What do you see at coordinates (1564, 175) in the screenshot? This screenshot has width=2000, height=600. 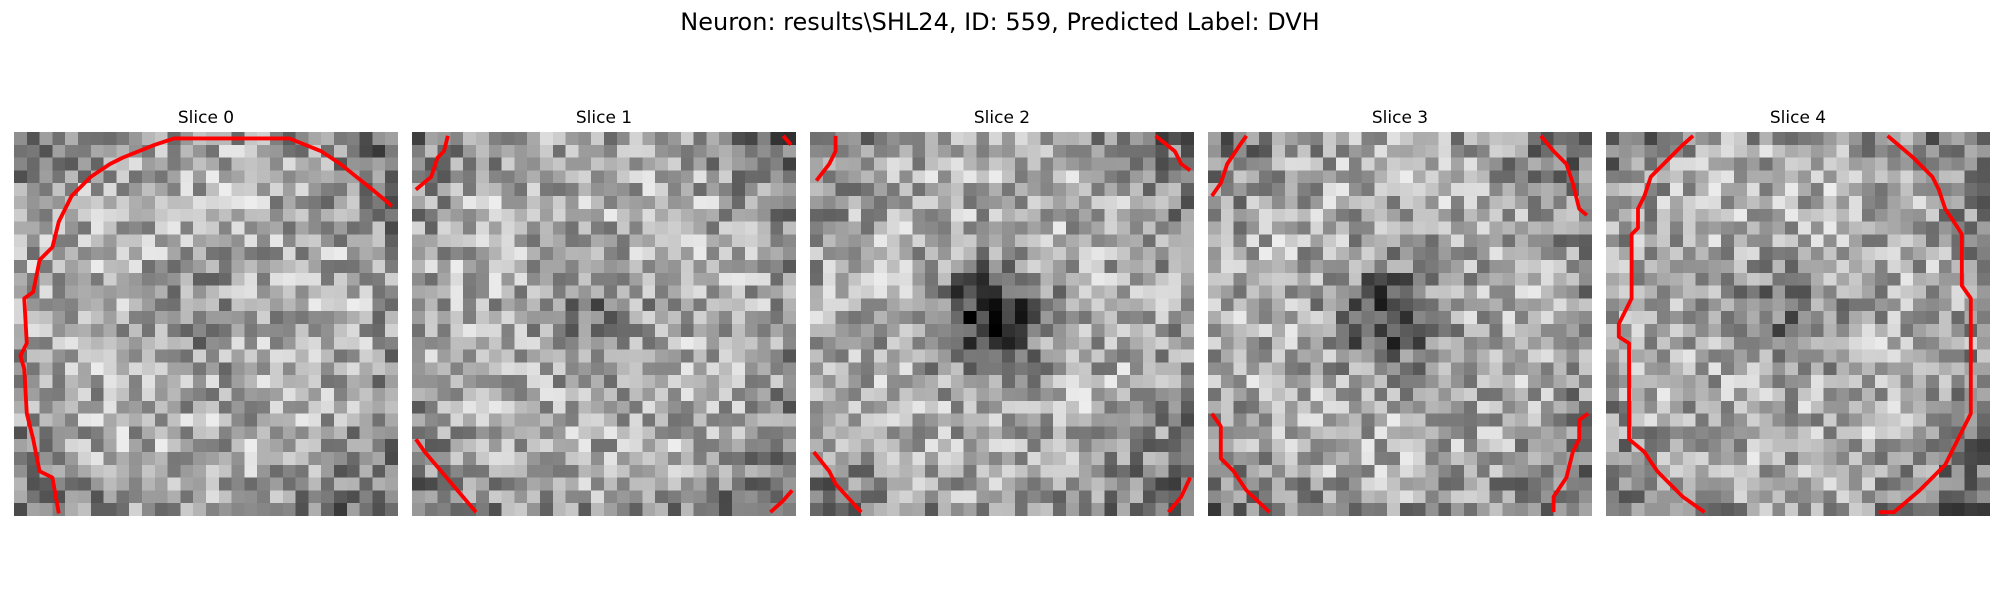 I see `cell-contour-3b` at bounding box center [1564, 175].